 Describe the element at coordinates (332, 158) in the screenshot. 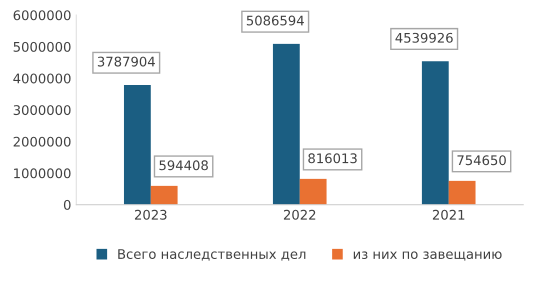

I see `data-label: 816013` at that location.